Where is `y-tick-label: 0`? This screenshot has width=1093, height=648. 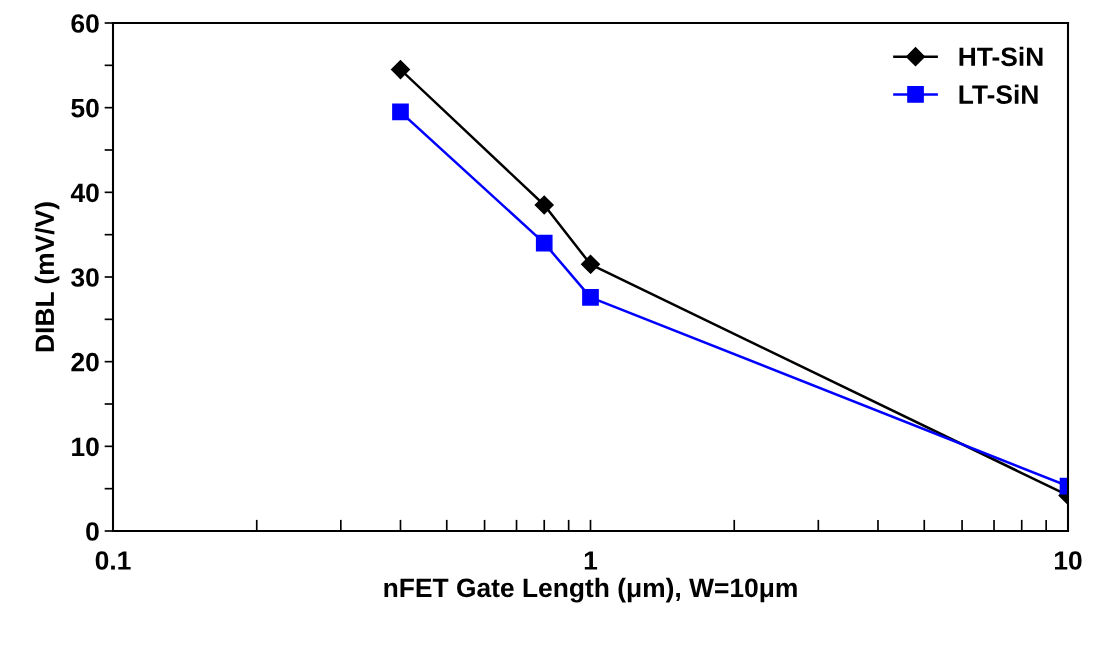
y-tick-label: 0 is located at coordinates (92, 531).